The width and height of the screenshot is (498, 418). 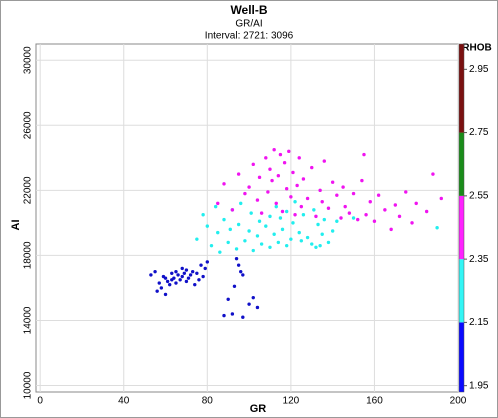 What do you see at coordinates (28, 385) in the screenshot?
I see `y-tick-label: 10000` at bounding box center [28, 385].